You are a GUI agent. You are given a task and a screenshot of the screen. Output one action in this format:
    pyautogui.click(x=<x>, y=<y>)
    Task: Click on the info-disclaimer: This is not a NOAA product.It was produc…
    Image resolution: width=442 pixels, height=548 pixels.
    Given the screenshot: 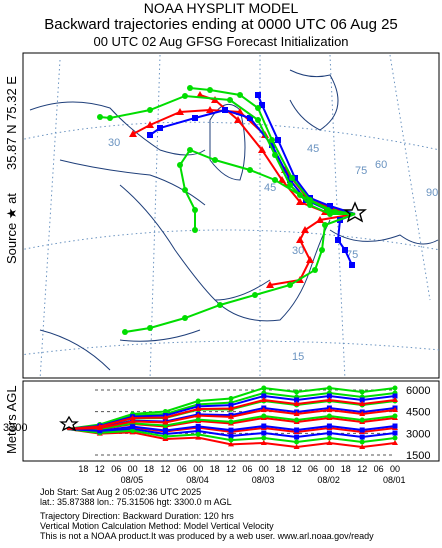 What is the action you would take?
    pyautogui.click(x=207, y=536)
    